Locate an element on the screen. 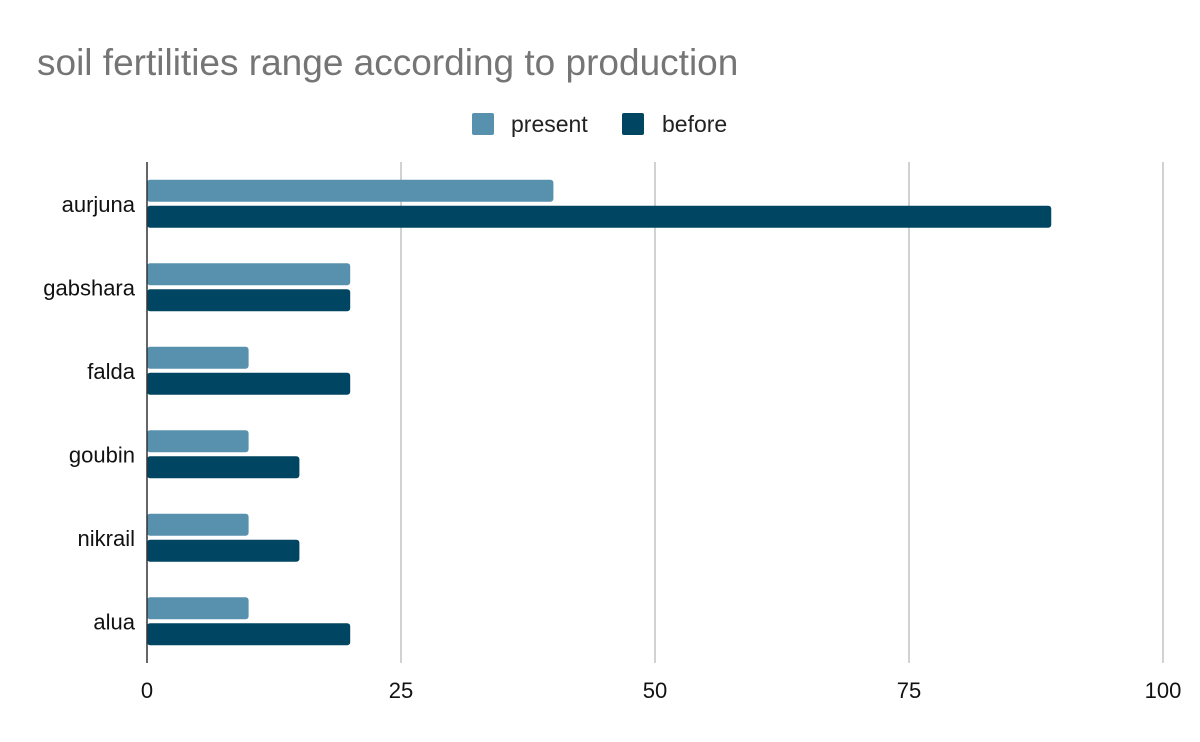 This screenshot has width=1200, height=742. bar-present-alua is located at coordinates (198, 608).